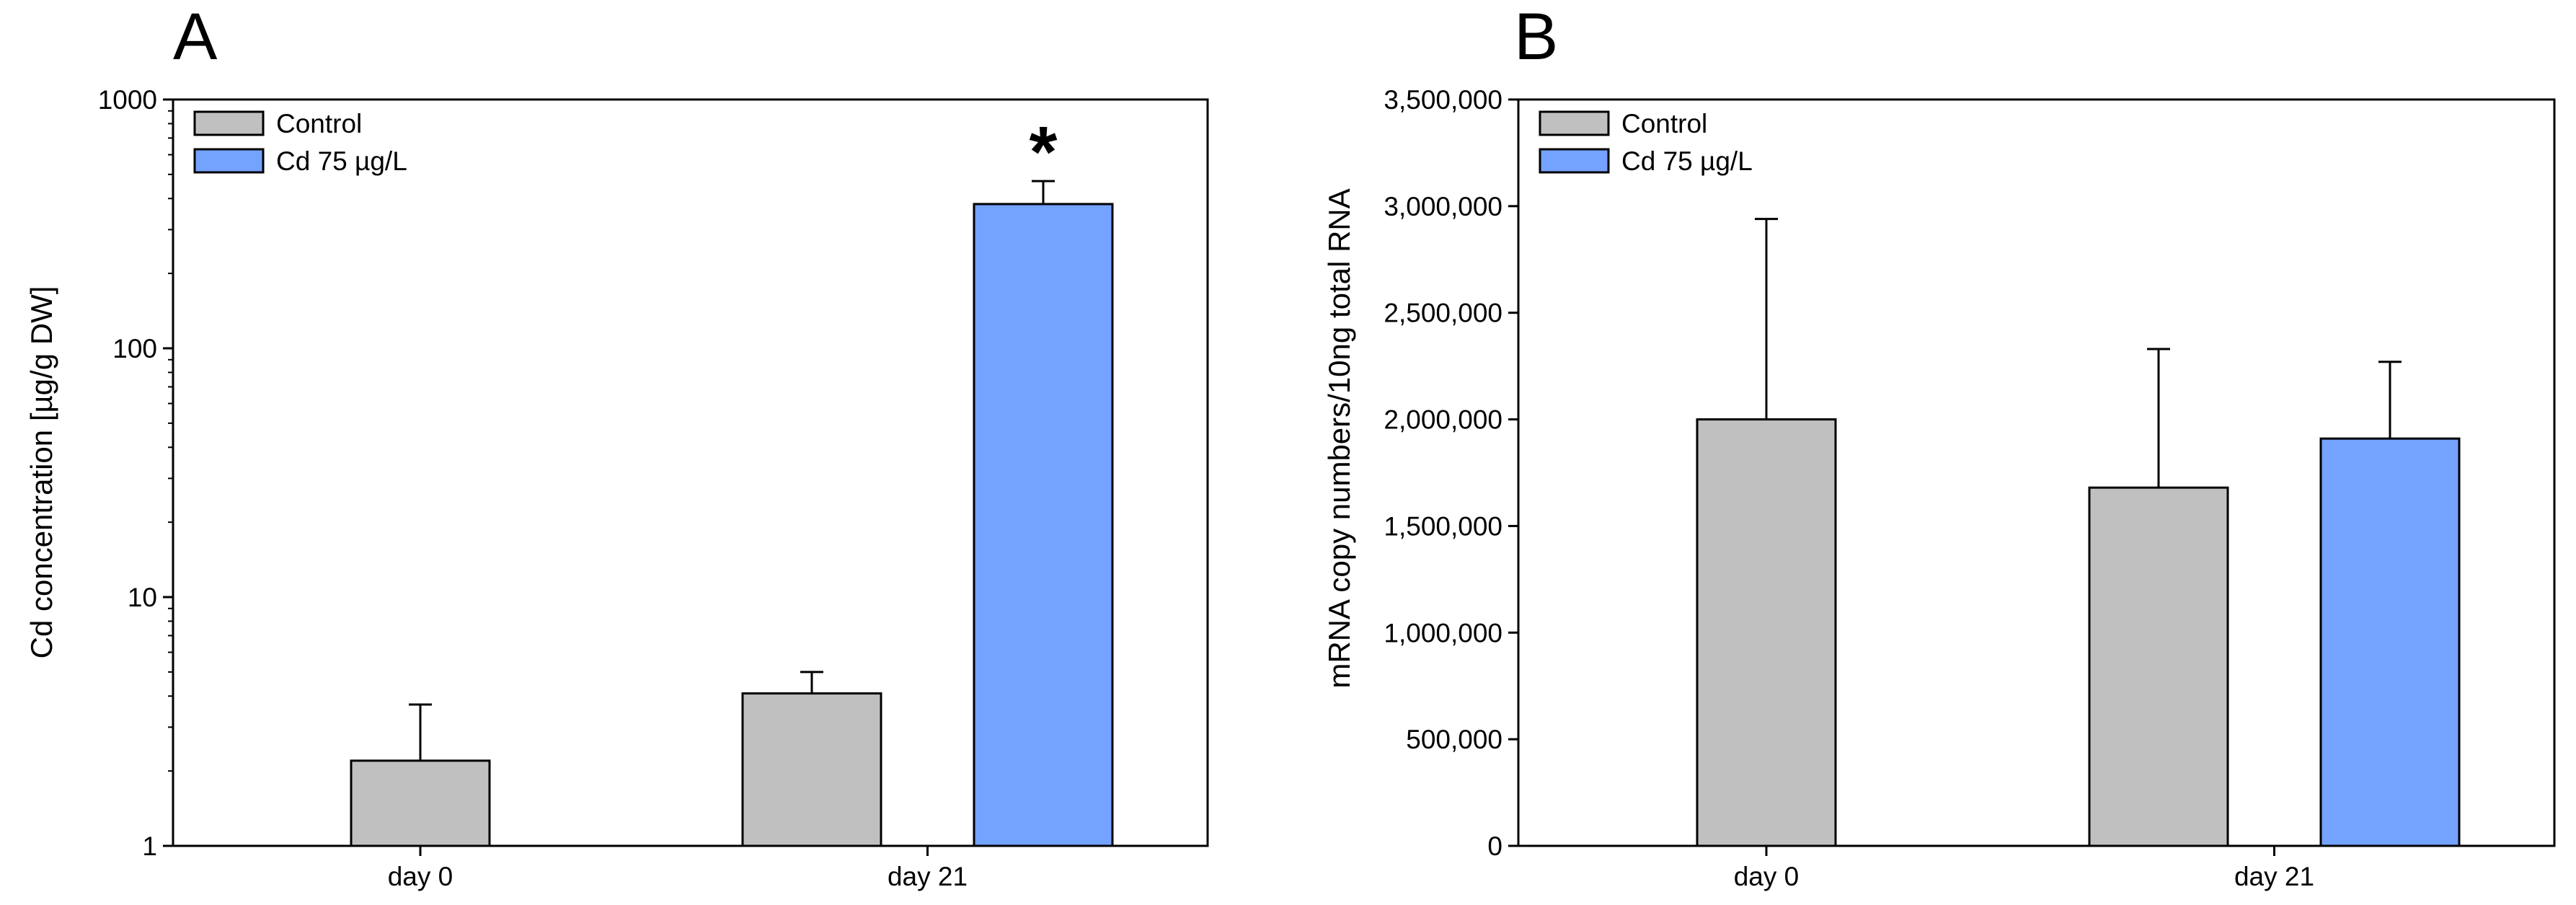  What do you see at coordinates (1536, 37) in the screenshot?
I see `panel-b-label: B` at bounding box center [1536, 37].